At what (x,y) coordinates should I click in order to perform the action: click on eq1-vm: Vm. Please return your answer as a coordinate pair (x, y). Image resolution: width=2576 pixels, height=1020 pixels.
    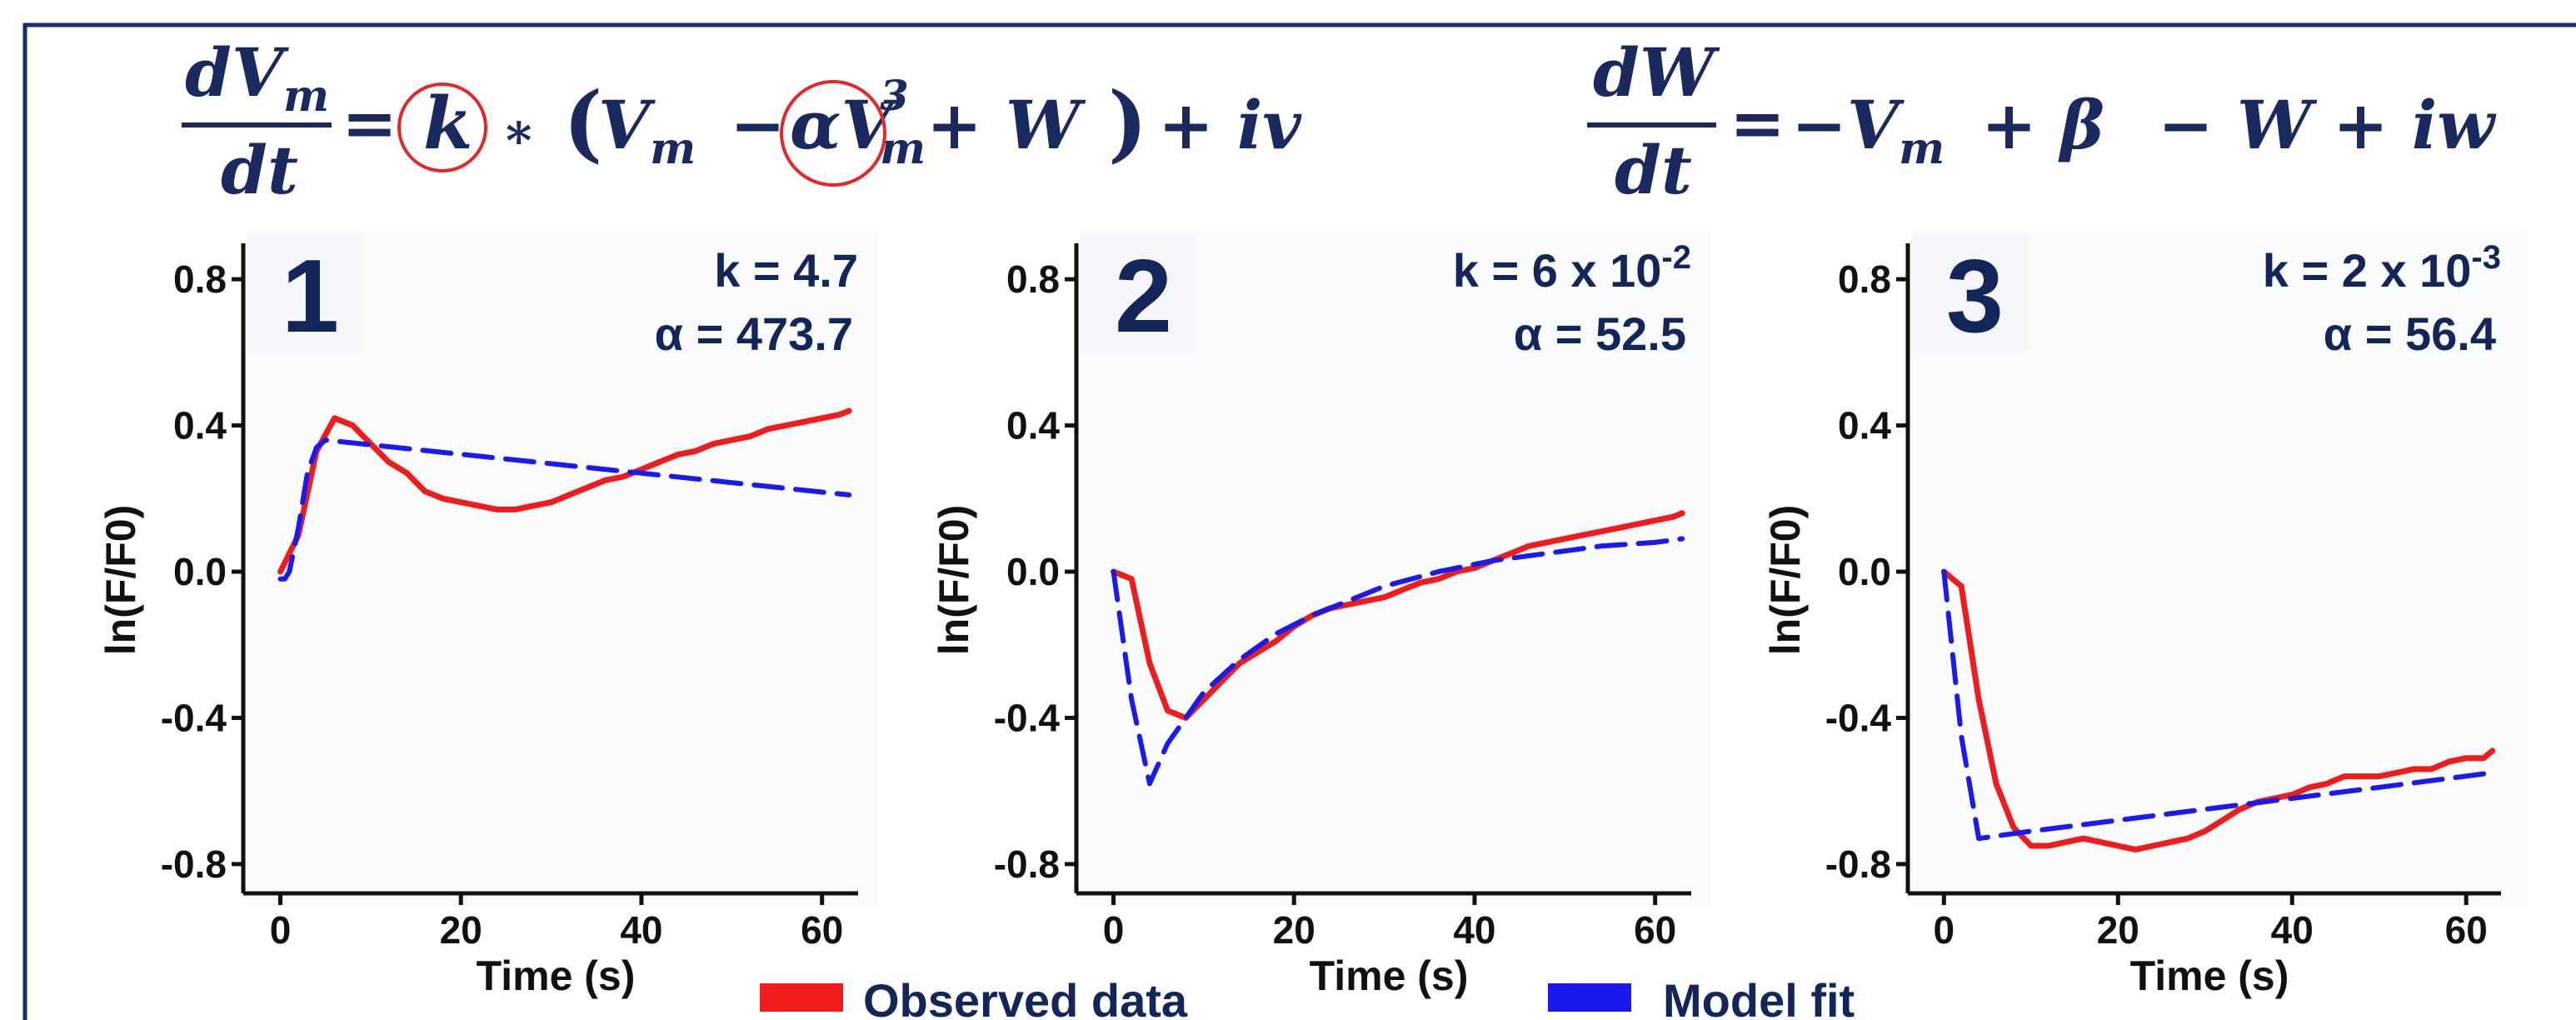
    Looking at the image, I should click on (647, 130).